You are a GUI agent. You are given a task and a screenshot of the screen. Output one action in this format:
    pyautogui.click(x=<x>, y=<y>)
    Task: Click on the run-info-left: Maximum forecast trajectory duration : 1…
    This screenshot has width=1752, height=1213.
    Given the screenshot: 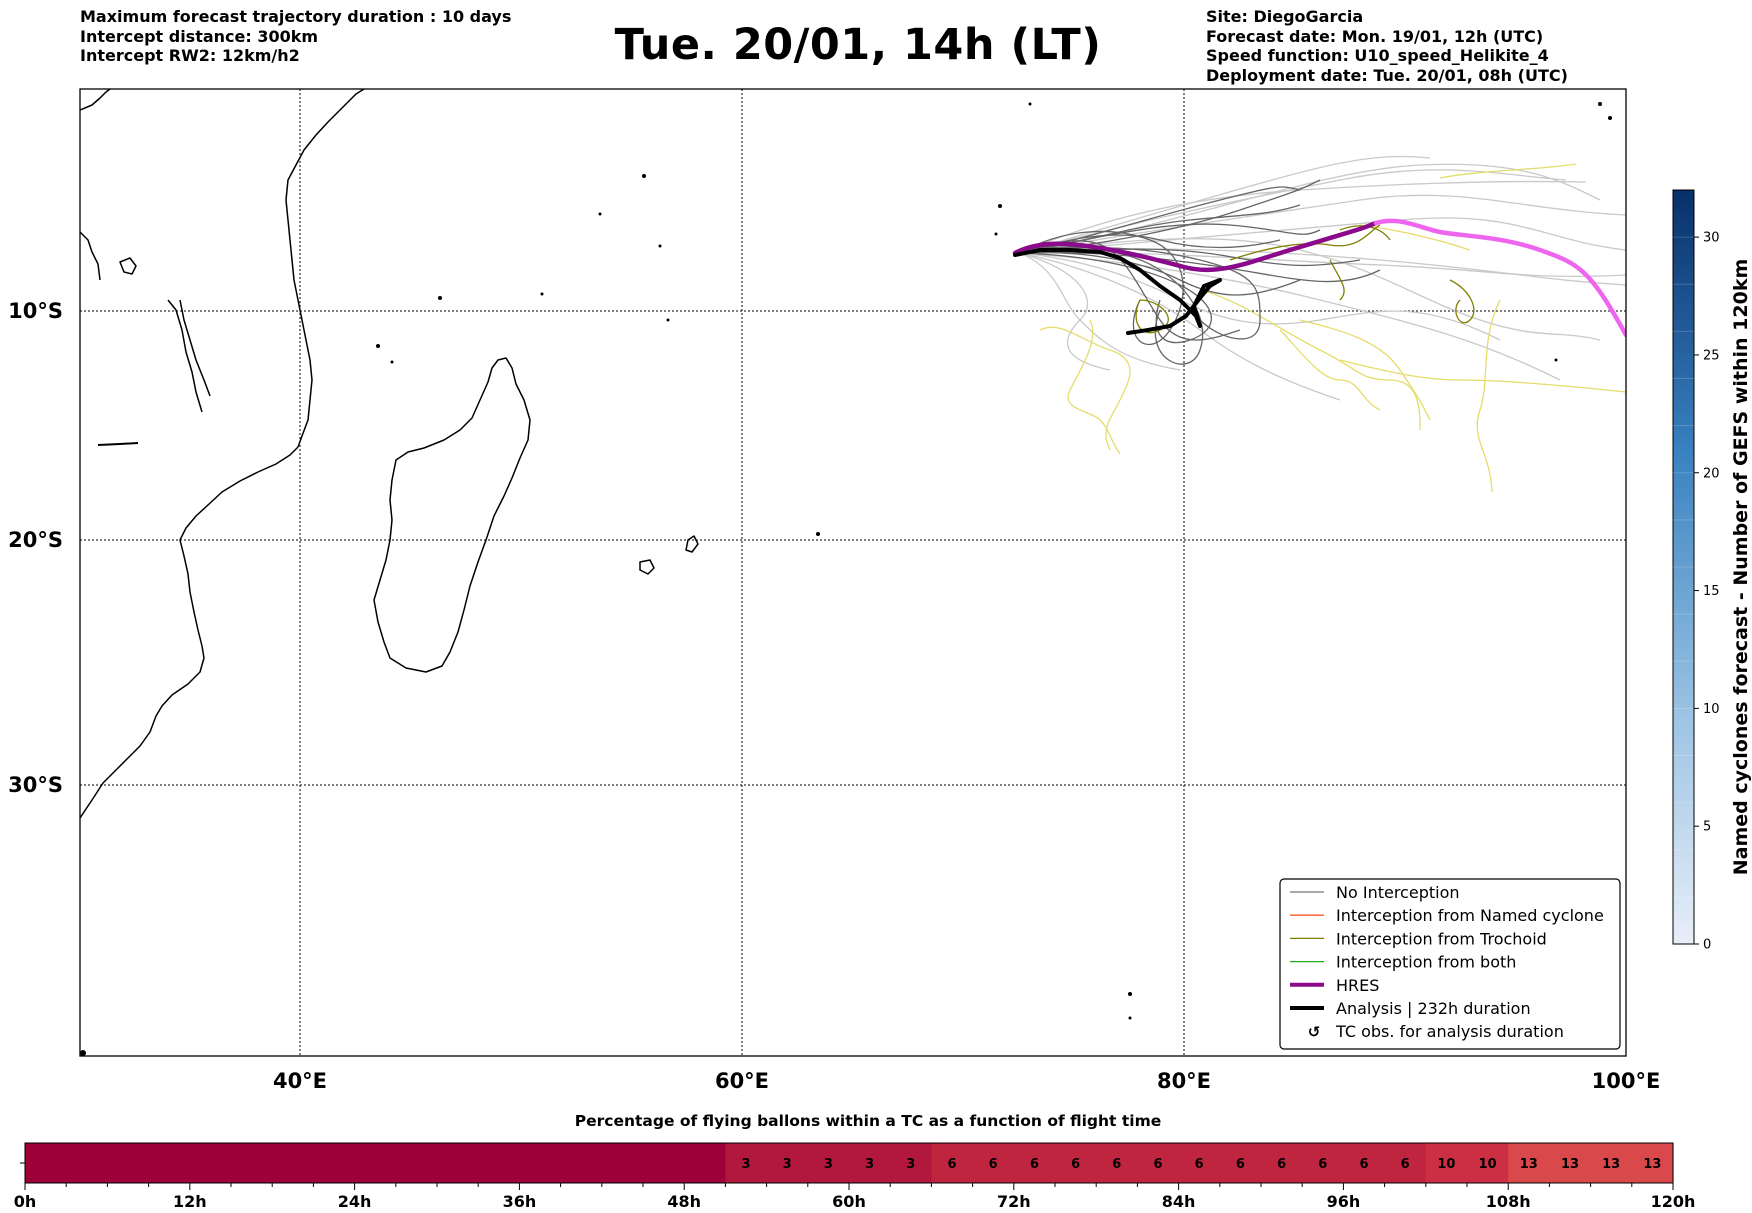 What is the action you would take?
    pyautogui.click(x=295, y=36)
    